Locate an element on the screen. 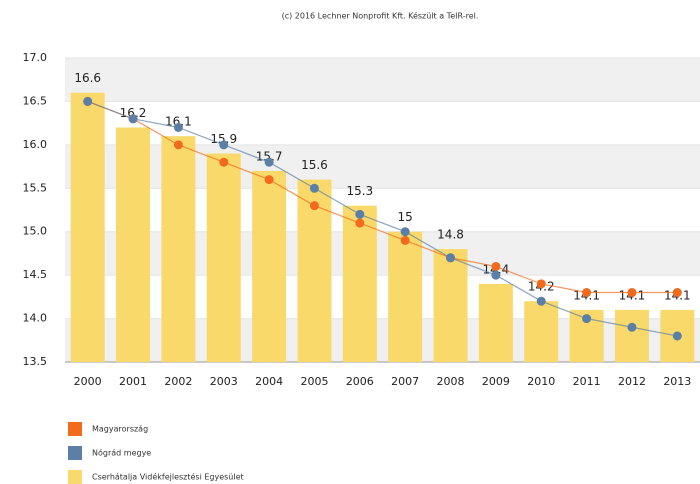 This screenshot has height=484, width=700. x-tick-label: 2011 is located at coordinates (587, 381).